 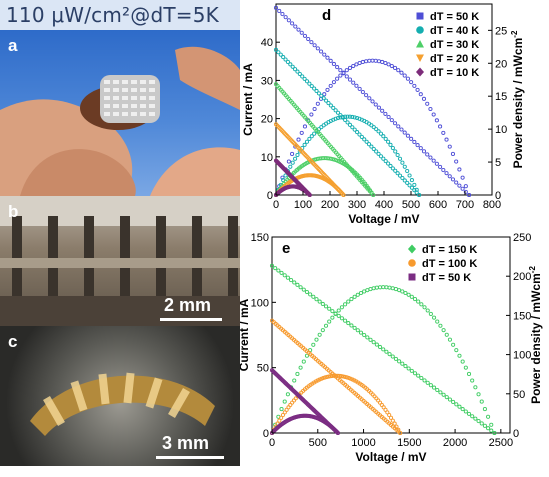 What do you see at coordinates (267, 158) in the screenshot?
I see `y-tick-label: 10` at bounding box center [267, 158].